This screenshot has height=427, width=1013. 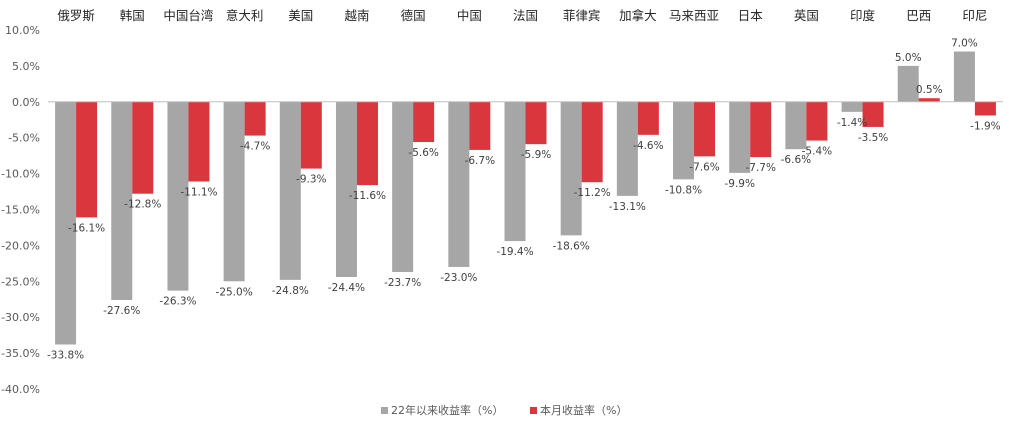 What do you see at coordinates (22, 30) in the screenshot?
I see `y-tick-label: 10.0%` at bounding box center [22, 30].